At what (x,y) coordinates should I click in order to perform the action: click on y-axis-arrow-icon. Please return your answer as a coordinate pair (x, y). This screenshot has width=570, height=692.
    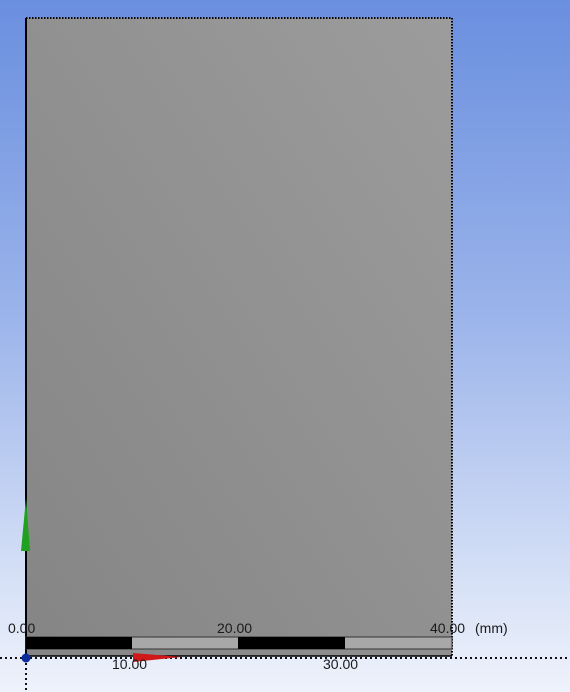
    Looking at the image, I should click on (25, 524).